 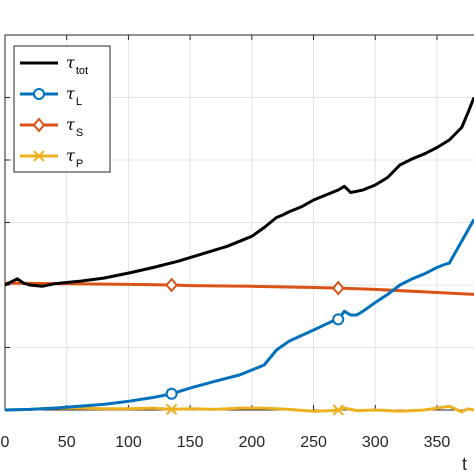 What do you see at coordinates (251, 442) in the screenshot?
I see `x-tick-label: 200` at bounding box center [251, 442].